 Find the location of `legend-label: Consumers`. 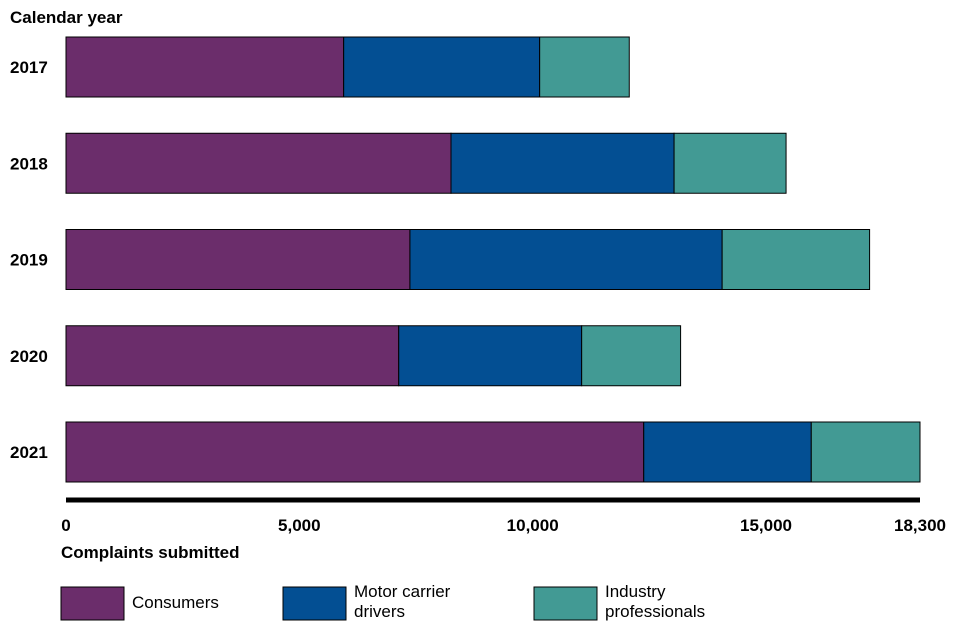

legend-label: Consumers is located at coordinates (175, 602).